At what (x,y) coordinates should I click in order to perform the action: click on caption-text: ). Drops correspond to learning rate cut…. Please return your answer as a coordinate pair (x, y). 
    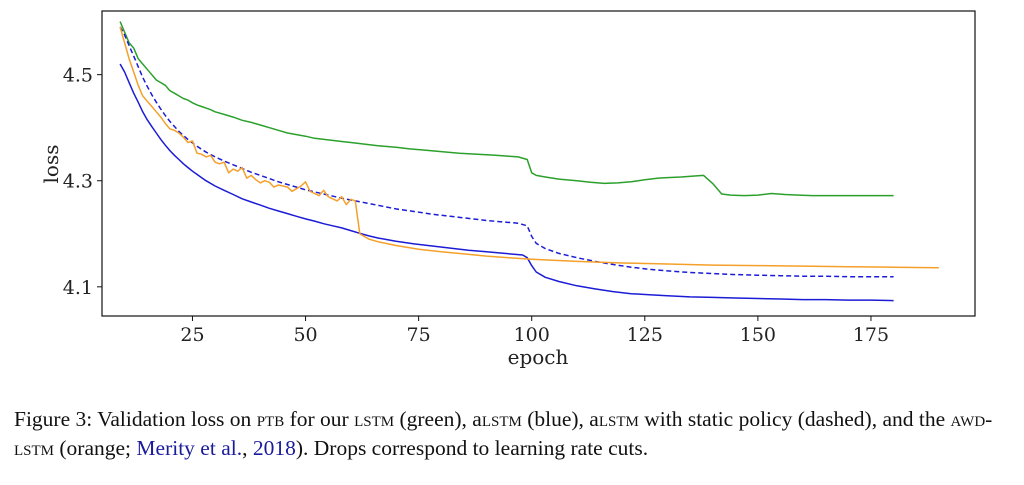
    Looking at the image, I should click on (472, 448).